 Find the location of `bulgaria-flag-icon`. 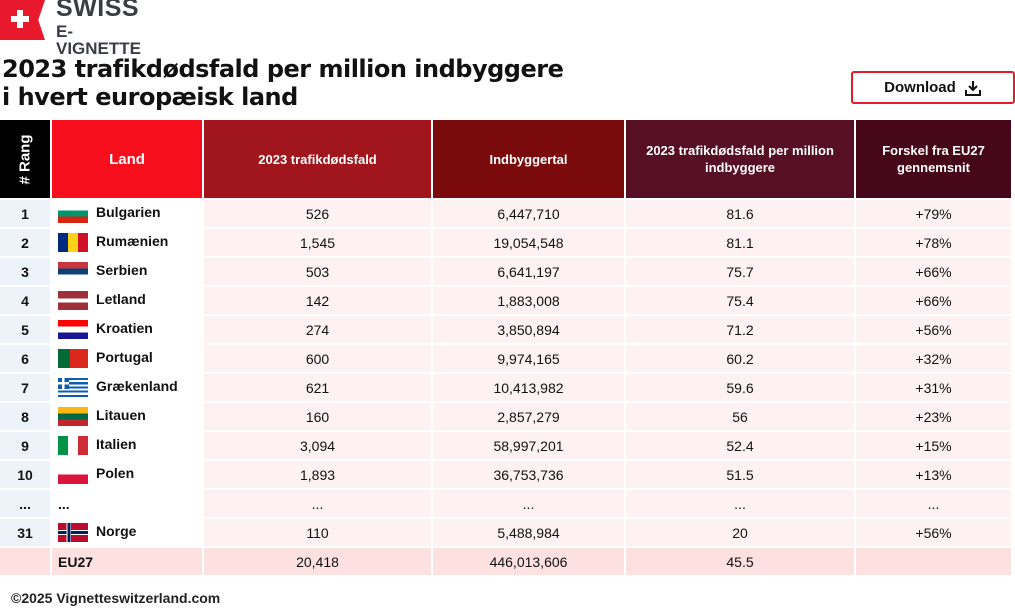

bulgaria-flag-icon is located at coordinates (73, 213).